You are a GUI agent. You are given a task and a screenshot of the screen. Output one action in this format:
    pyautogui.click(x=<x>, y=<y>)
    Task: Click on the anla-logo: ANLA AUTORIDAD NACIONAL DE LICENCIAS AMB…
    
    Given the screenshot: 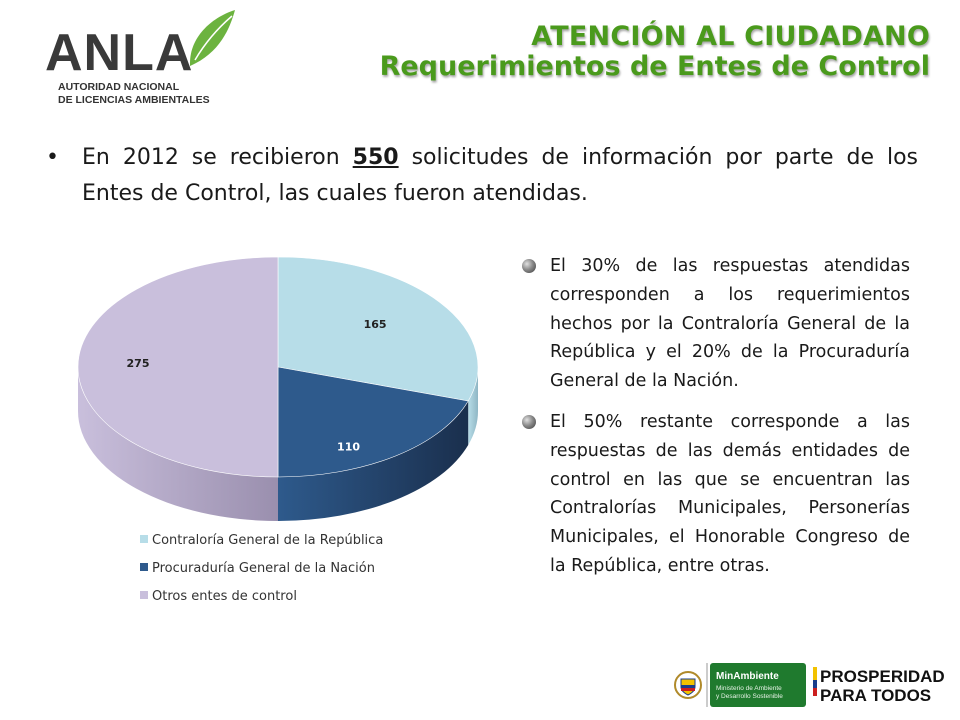 What is the action you would take?
    pyautogui.click(x=140, y=58)
    